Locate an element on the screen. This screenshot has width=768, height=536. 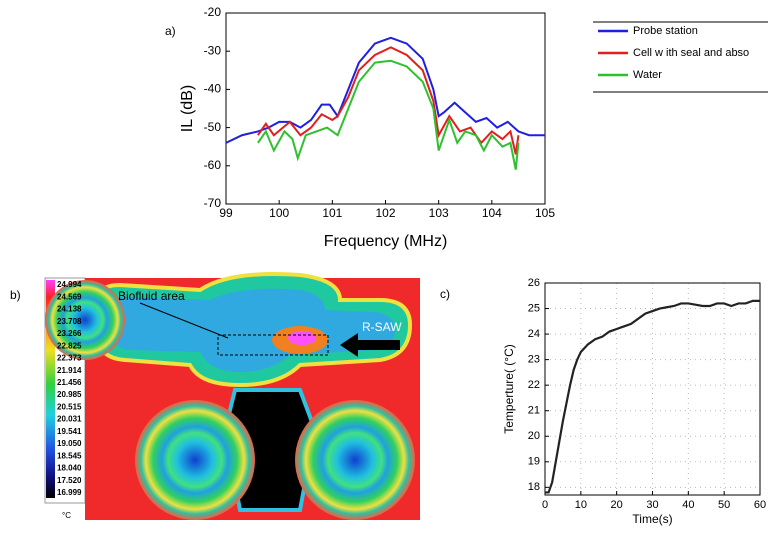
y-tick-label: 24 is located at coordinates (534, 334).